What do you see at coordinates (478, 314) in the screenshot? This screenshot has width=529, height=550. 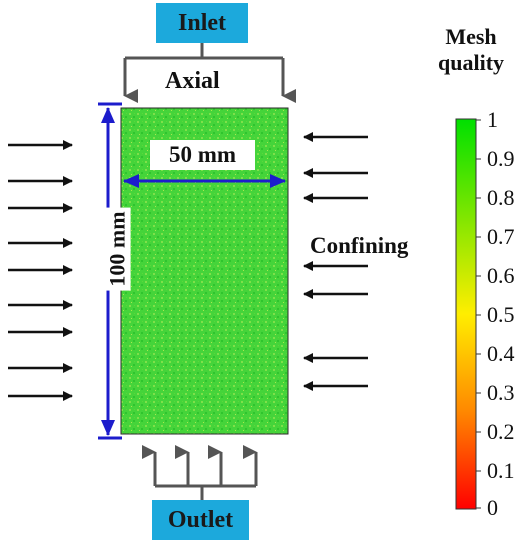 I see `colorbar-ticks` at bounding box center [478, 314].